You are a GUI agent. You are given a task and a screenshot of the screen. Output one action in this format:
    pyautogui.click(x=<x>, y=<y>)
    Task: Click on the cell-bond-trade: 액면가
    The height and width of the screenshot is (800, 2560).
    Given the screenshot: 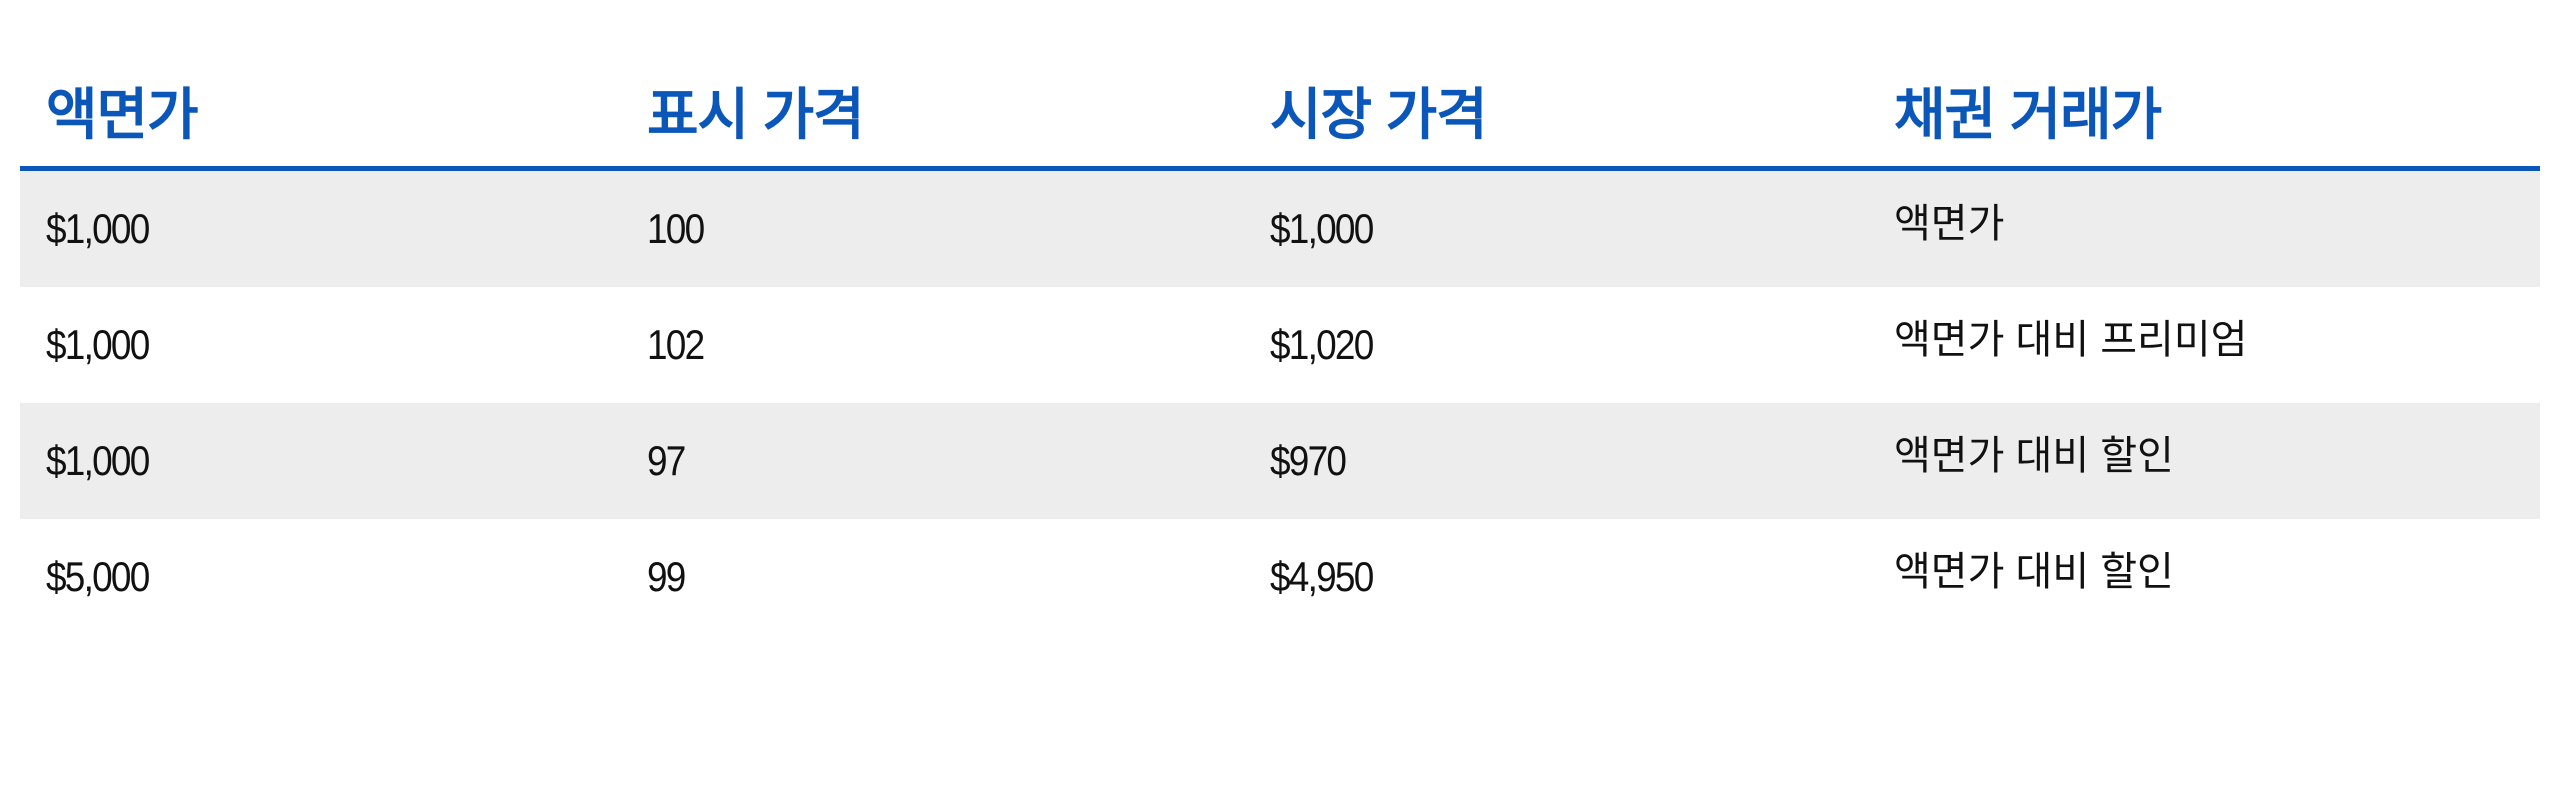 What is the action you would take?
    pyautogui.click(x=1949, y=224)
    